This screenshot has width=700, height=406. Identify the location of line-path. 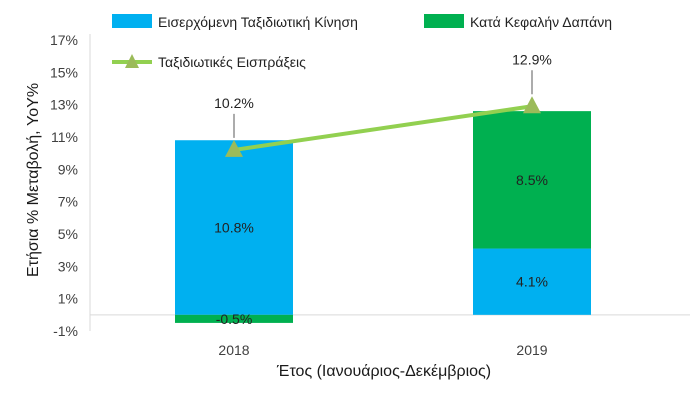
(383, 128).